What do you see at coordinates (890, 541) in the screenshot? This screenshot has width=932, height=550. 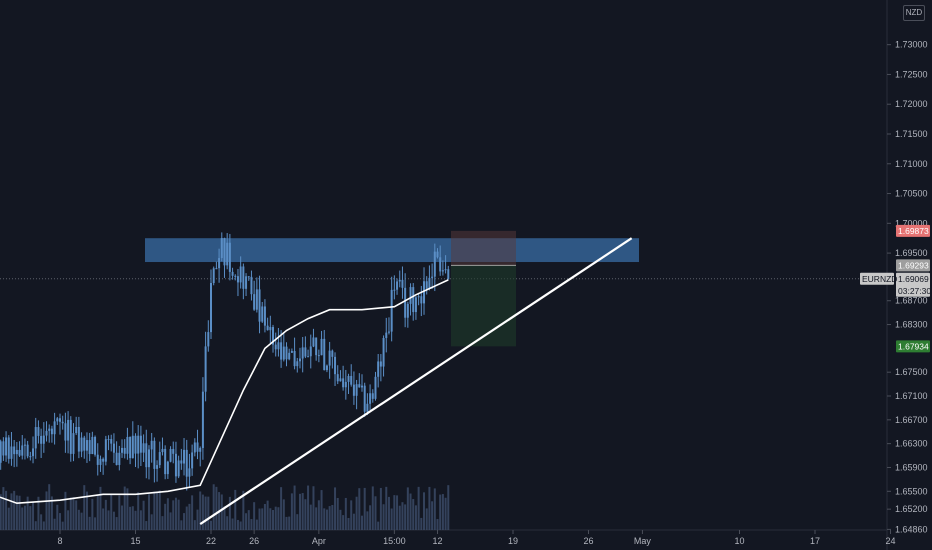 I see `time-label: 24` at bounding box center [890, 541].